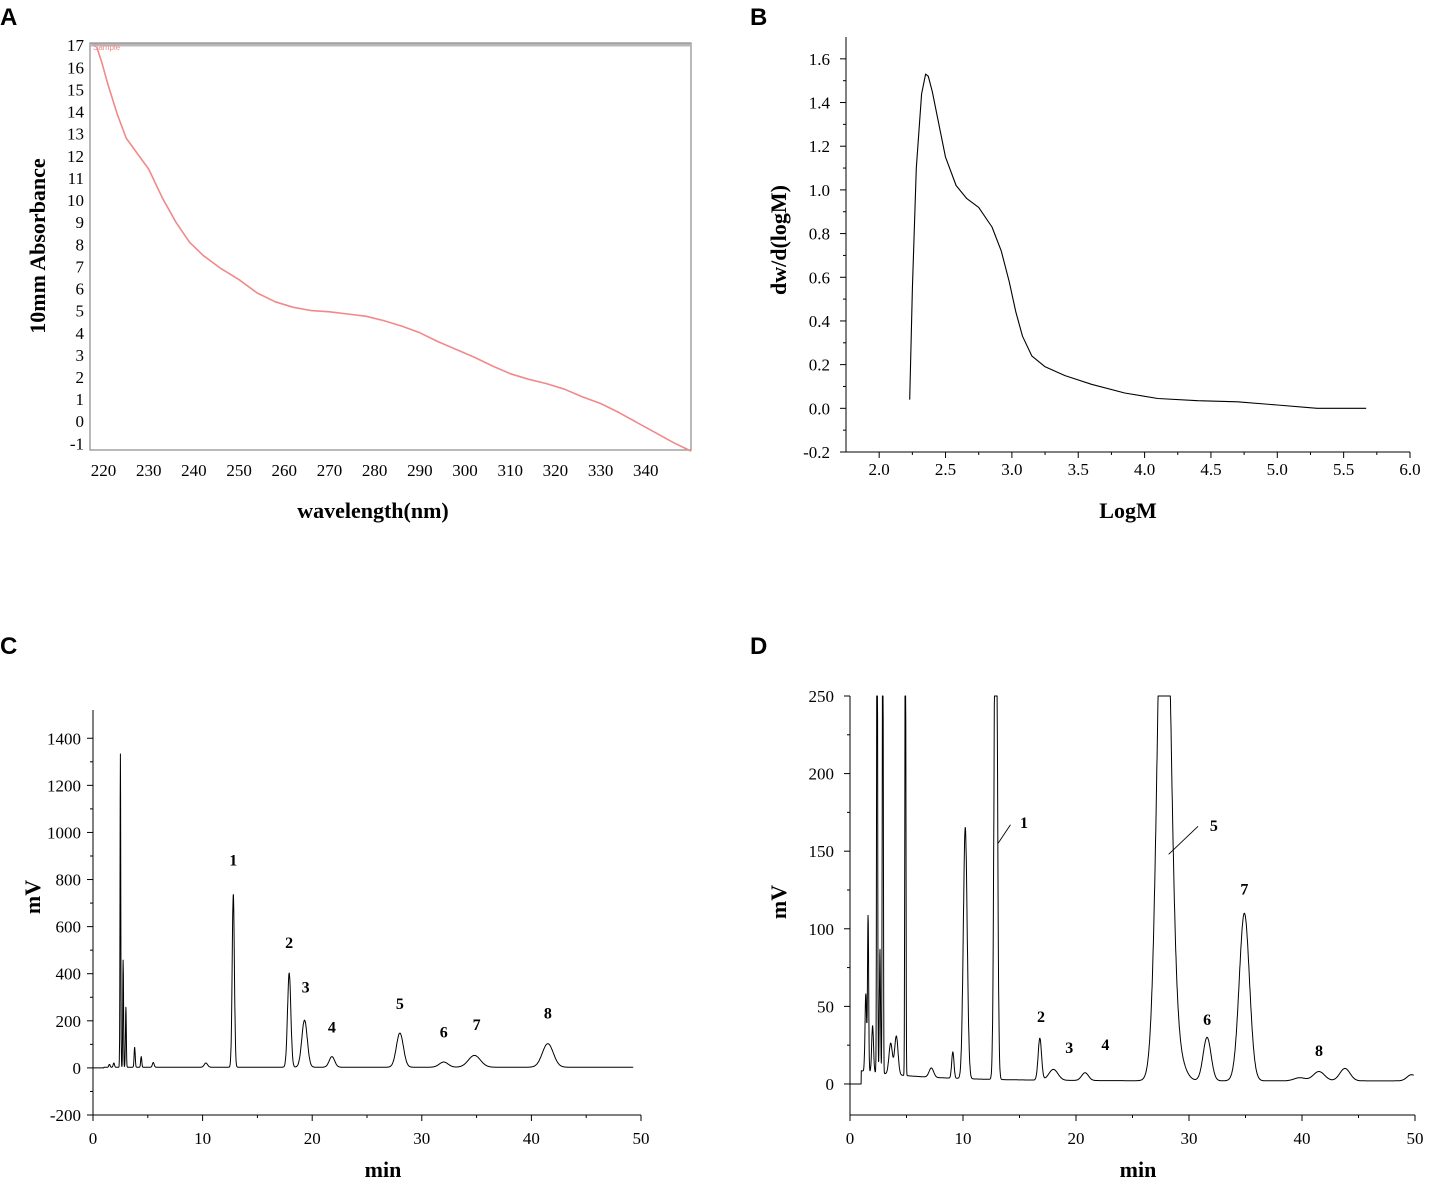 The image size is (1432, 1184). What do you see at coordinates (64, 738) in the screenshot?
I see `chart-c-ytick-label: 1400` at bounding box center [64, 738].